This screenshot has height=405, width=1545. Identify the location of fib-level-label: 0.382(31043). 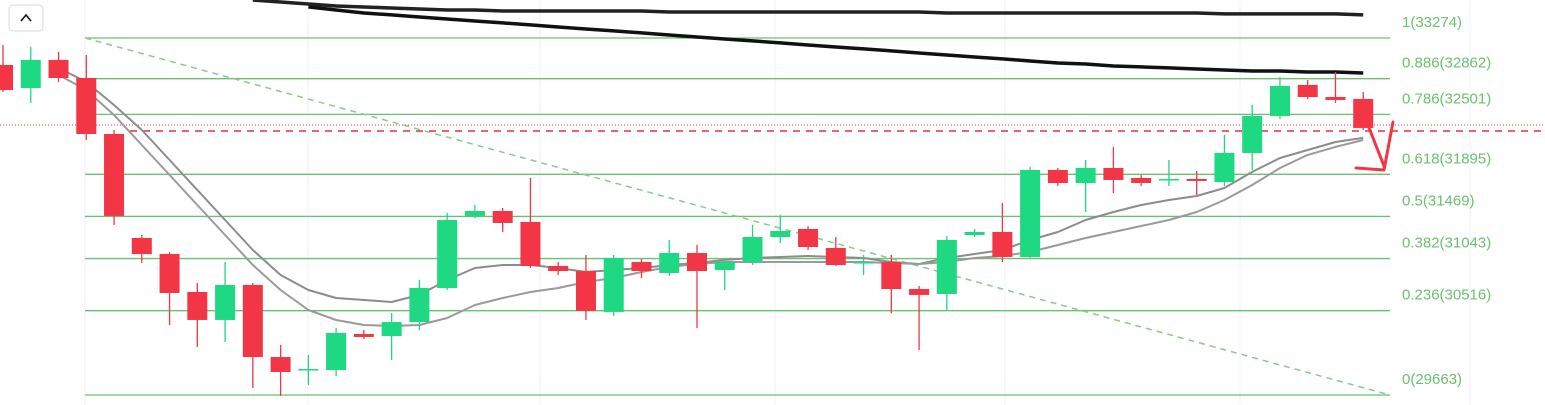
(1446, 243).